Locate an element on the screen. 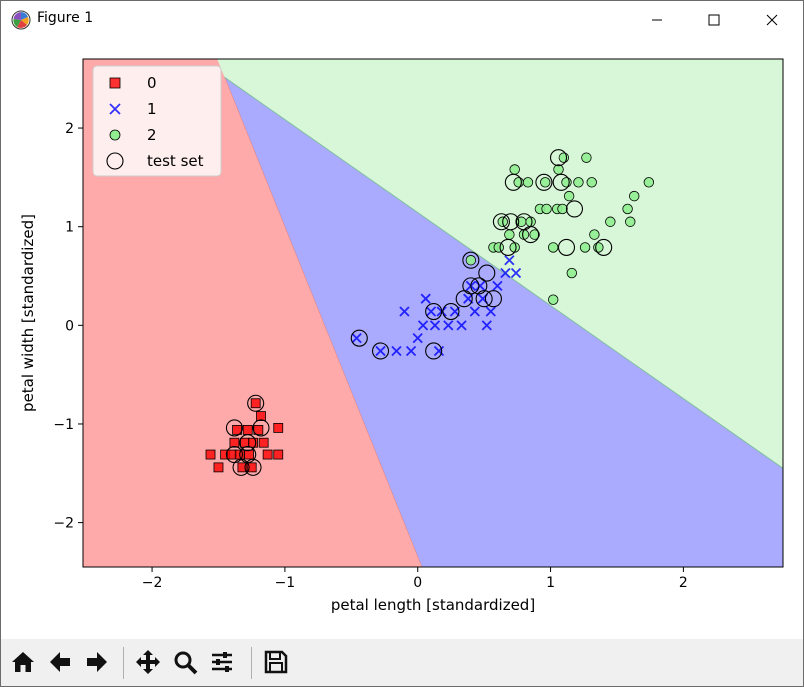 This screenshot has width=804, height=687. save-button is located at coordinates (276, 662).